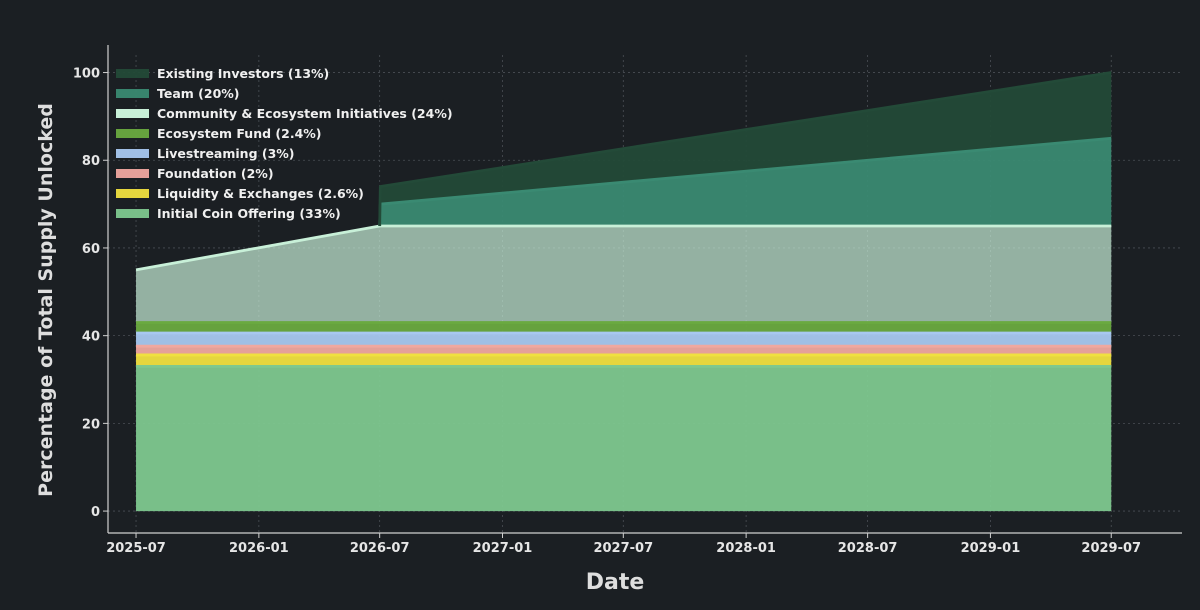 This screenshot has height=610, width=1200. Describe the element at coordinates (746, 548) in the screenshot. I see `x-tick-label: 2028-01` at that location.